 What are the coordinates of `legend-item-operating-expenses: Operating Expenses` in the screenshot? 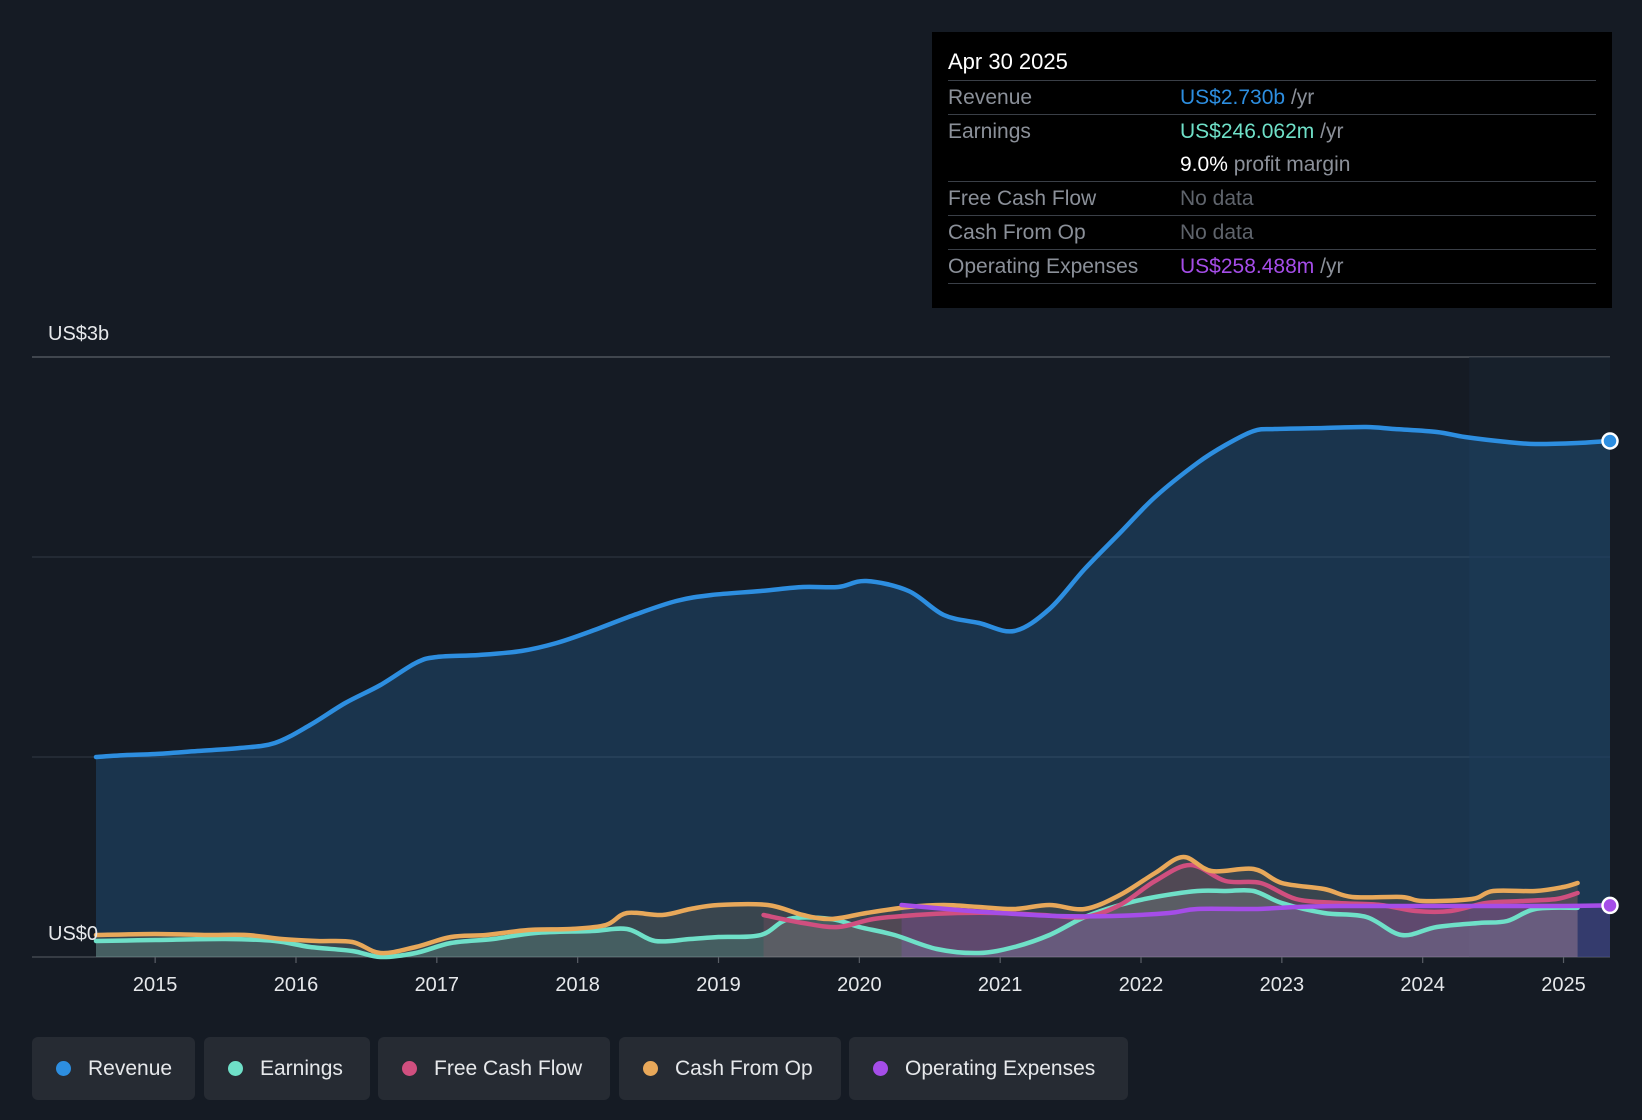 It's located at (988, 1068).